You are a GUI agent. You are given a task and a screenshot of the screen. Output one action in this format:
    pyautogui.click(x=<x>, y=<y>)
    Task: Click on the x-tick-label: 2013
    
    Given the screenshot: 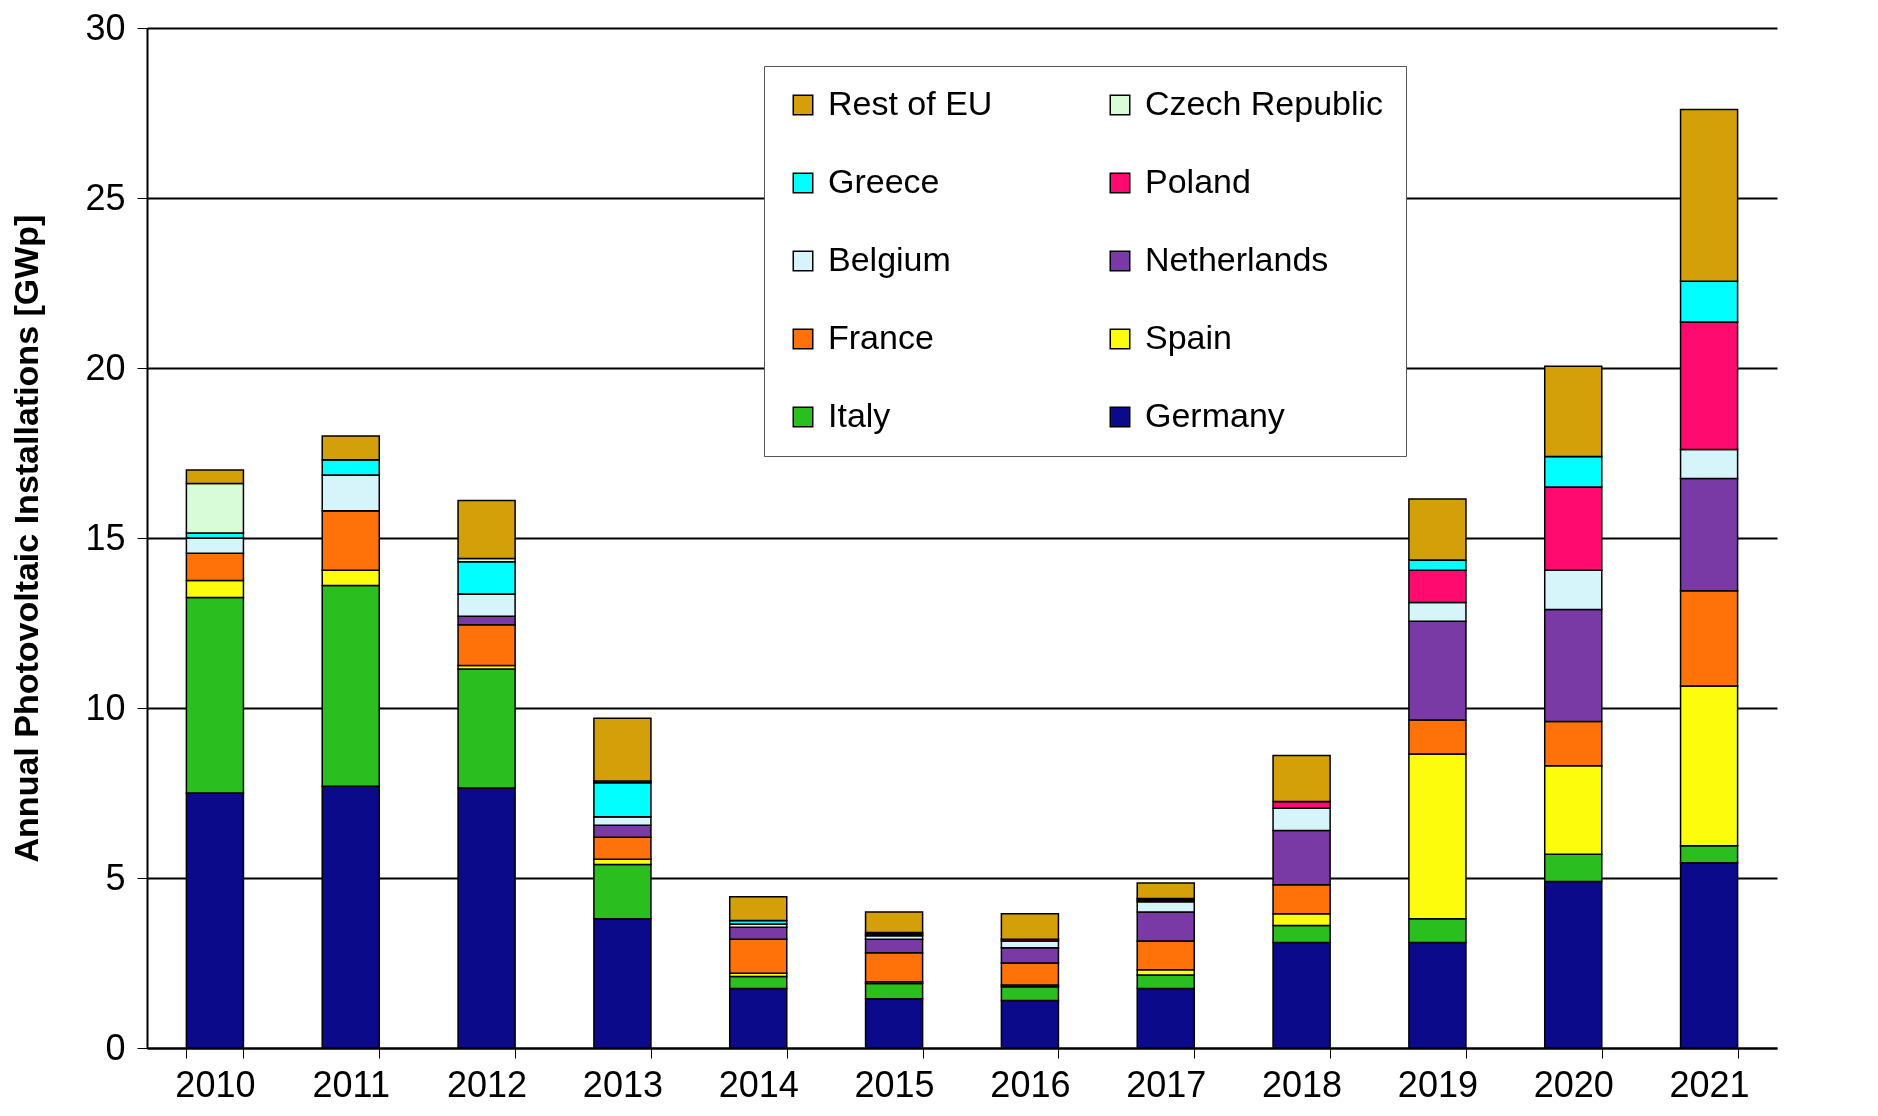 What is the action you would take?
    pyautogui.click(x=622, y=1084)
    